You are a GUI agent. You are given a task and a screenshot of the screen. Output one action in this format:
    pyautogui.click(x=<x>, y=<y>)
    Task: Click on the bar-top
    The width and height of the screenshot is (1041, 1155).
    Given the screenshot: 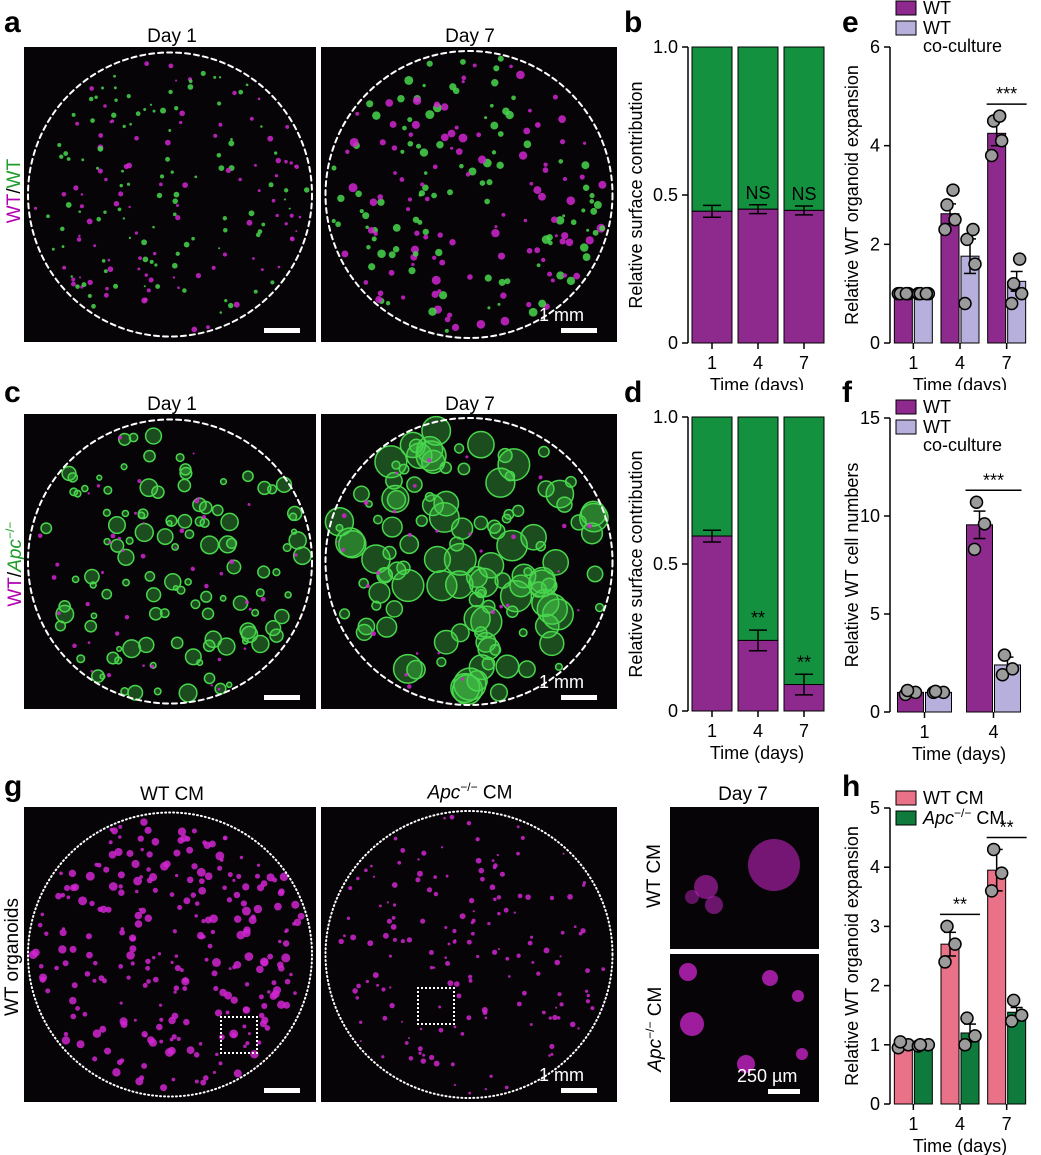 What is the action you would take?
    pyautogui.click(x=804, y=128)
    